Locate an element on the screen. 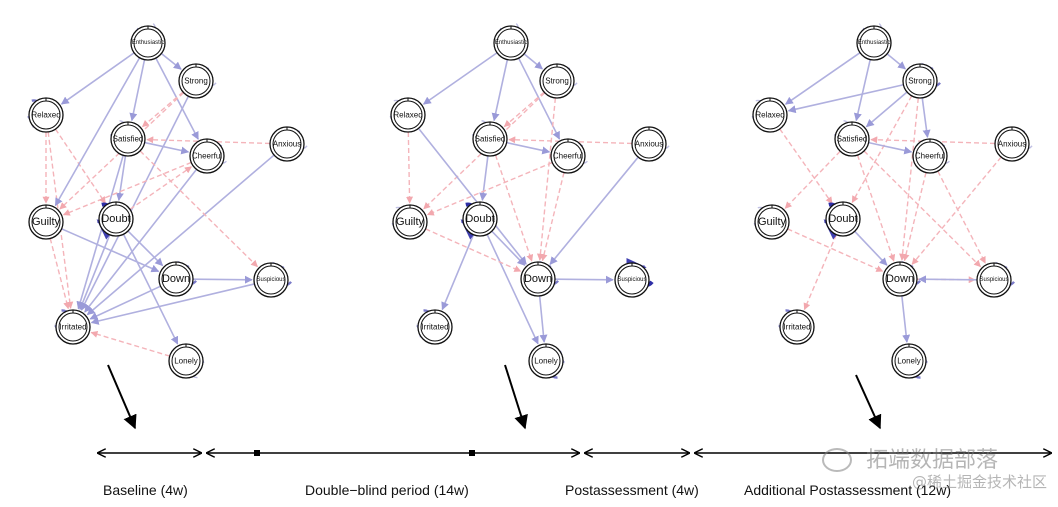 This screenshot has height=507, width=1058. node-label: Strong is located at coordinates (196, 81).